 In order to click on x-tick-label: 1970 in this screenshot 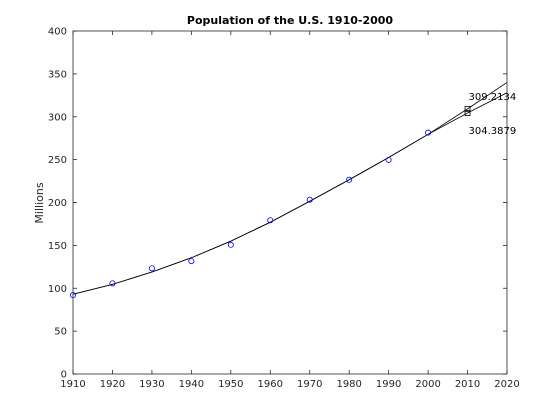, I will do `click(309, 384)`.